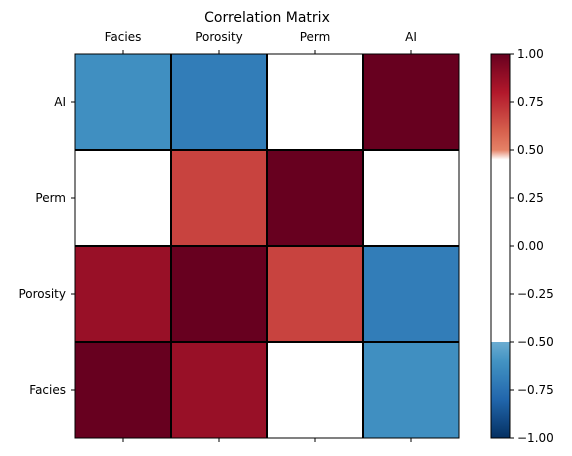  I want to click on colorbar-tick-label: −0.50, so click(535, 342).